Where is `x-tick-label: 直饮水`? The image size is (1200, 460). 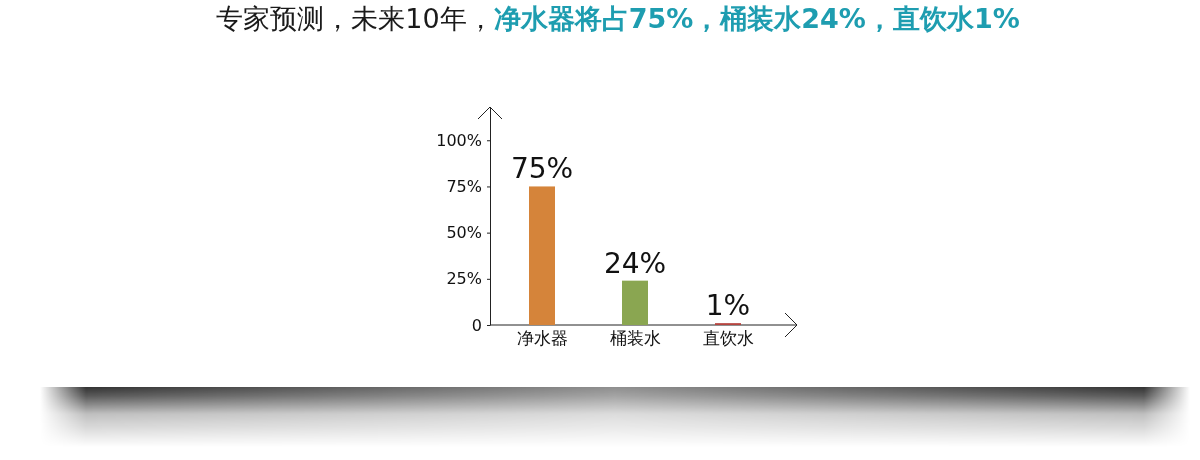 x-tick-label: 直饮水 is located at coordinates (728, 338).